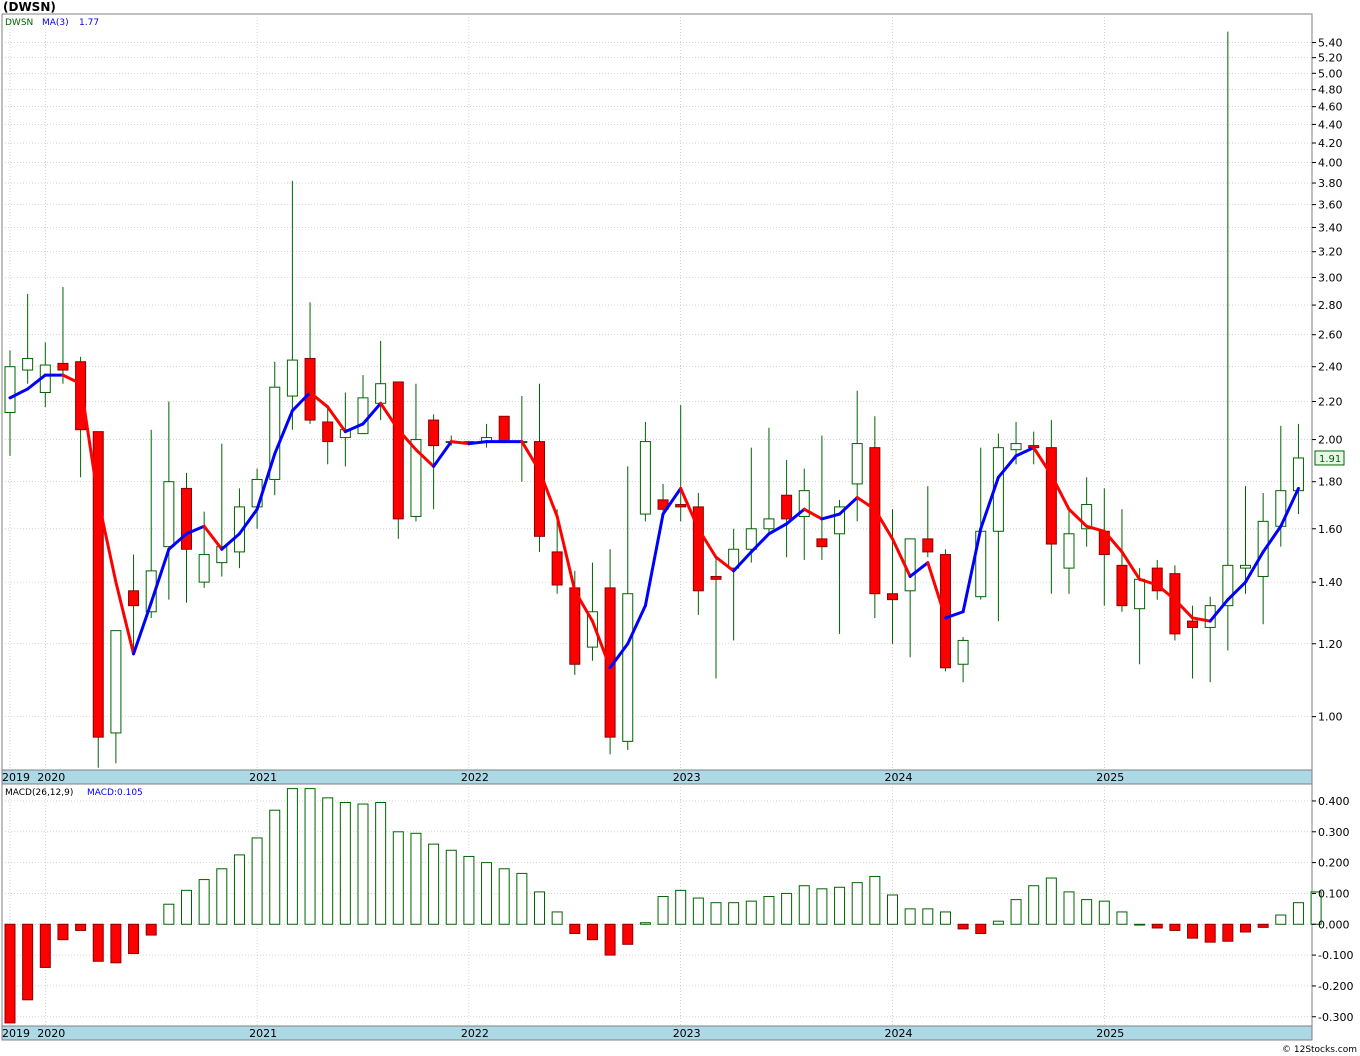 The width and height of the screenshot is (1360, 1056). Describe the element at coordinates (1330, 529) in the screenshot. I see `price-tick-label: 1.60` at that location.